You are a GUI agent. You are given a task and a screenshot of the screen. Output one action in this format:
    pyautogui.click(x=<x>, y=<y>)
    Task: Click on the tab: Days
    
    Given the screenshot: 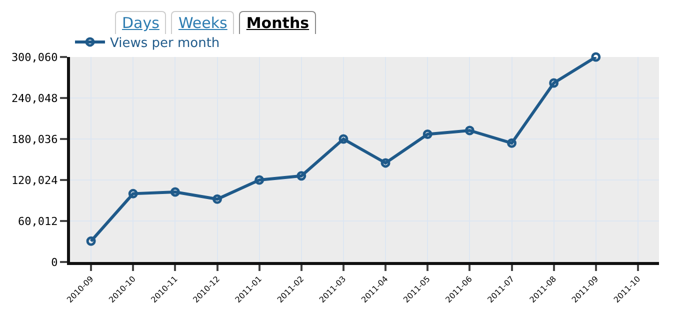 What is the action you would take?
    pyautogui.click(x=140, y=22)
    